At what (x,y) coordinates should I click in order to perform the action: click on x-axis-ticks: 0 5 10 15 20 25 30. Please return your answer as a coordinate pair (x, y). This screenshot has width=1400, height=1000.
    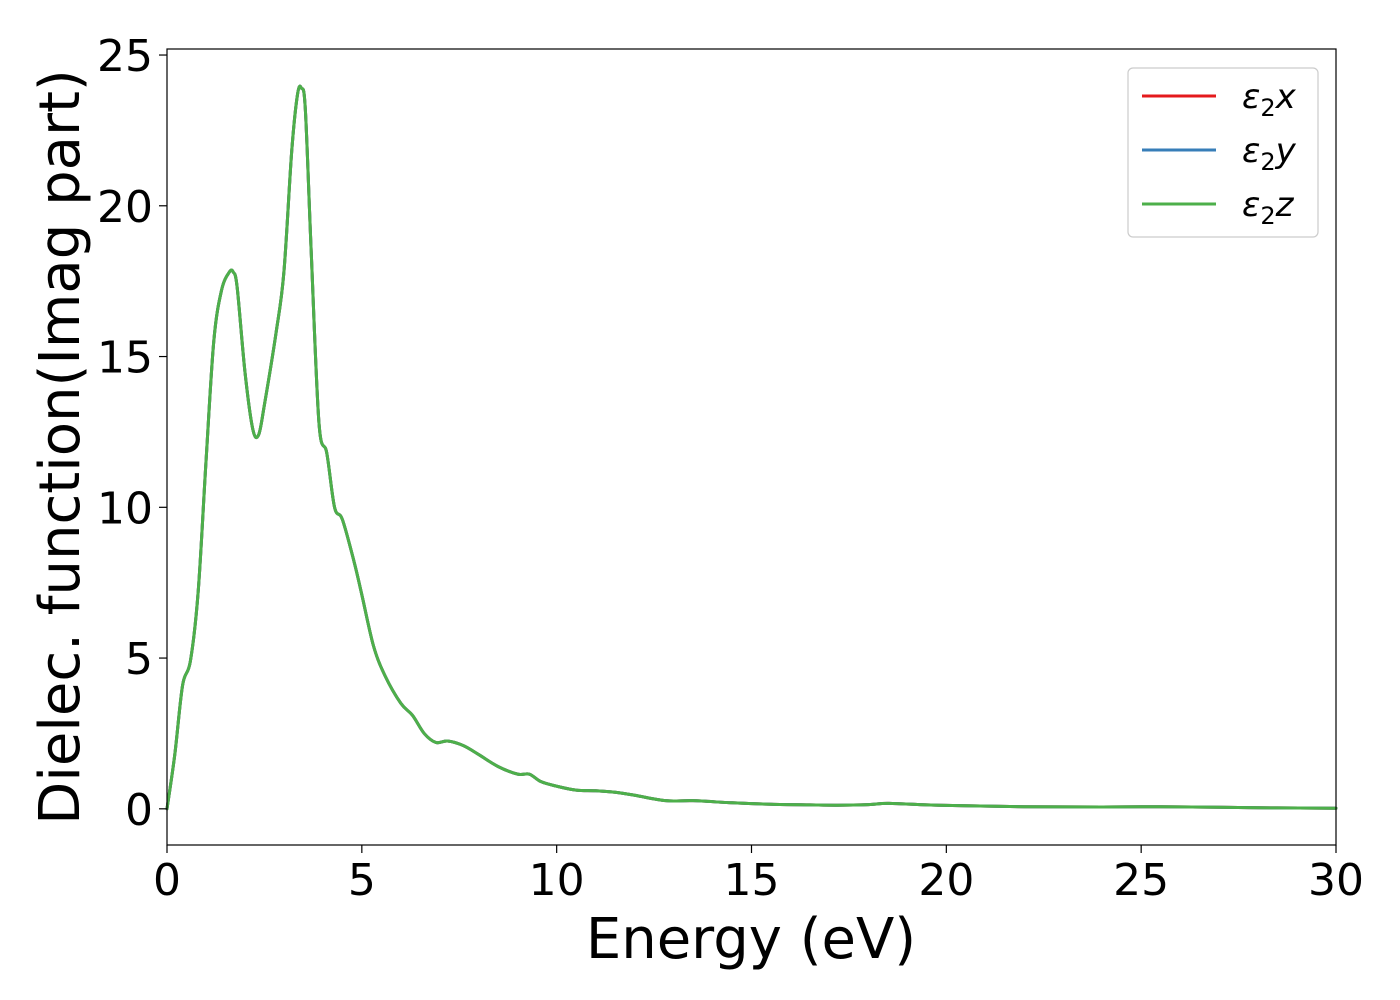
    Looking at the image, I should click on (758, 875).